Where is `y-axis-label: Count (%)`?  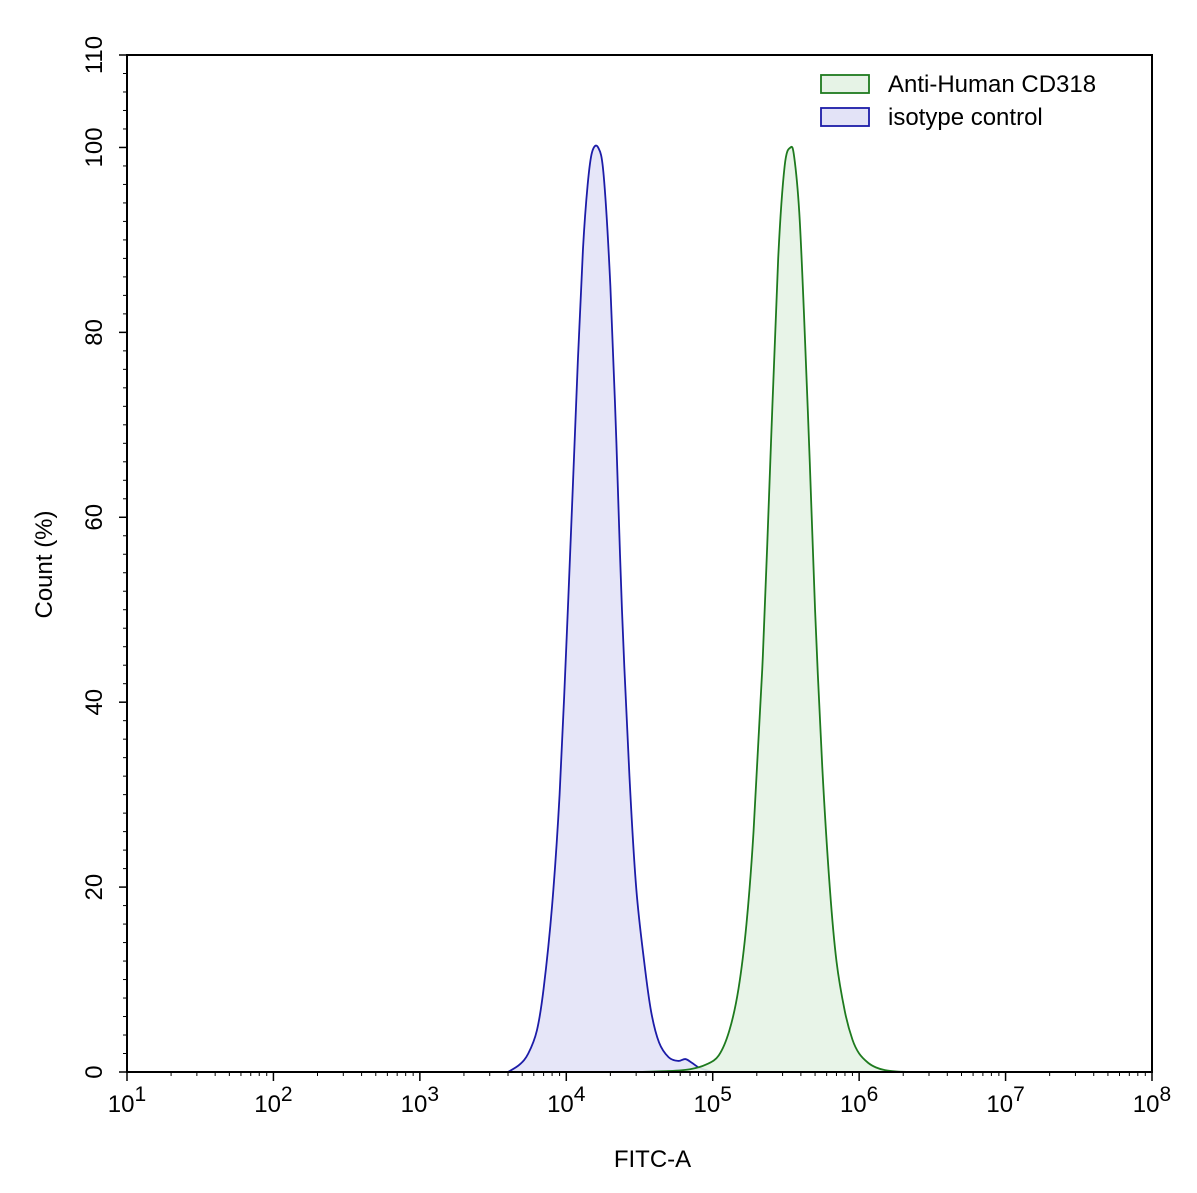 y-axis-label: Count (%) is located at coordinates (44, 564).